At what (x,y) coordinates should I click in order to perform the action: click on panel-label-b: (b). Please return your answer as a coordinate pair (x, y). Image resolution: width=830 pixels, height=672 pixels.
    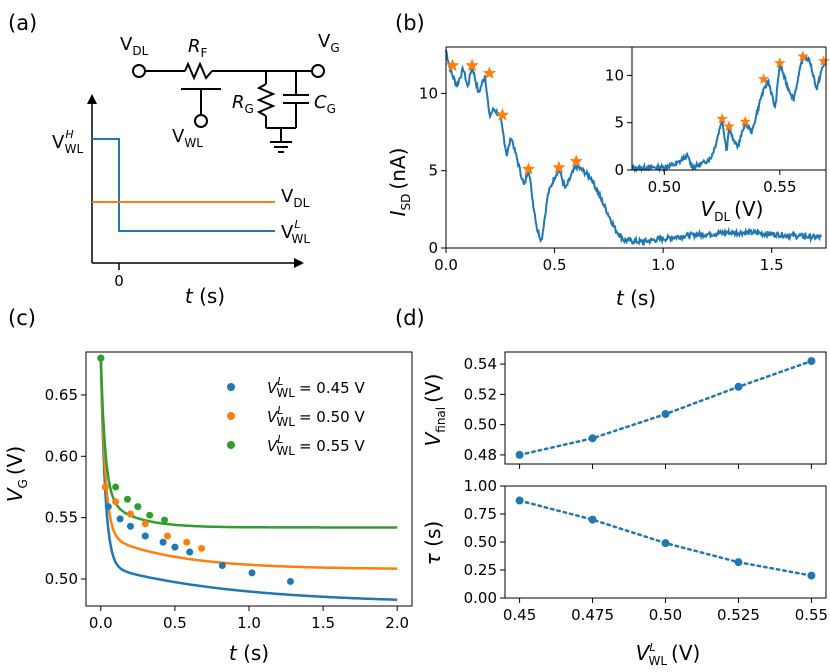
    Looking at the image, I should click on (410, 23).